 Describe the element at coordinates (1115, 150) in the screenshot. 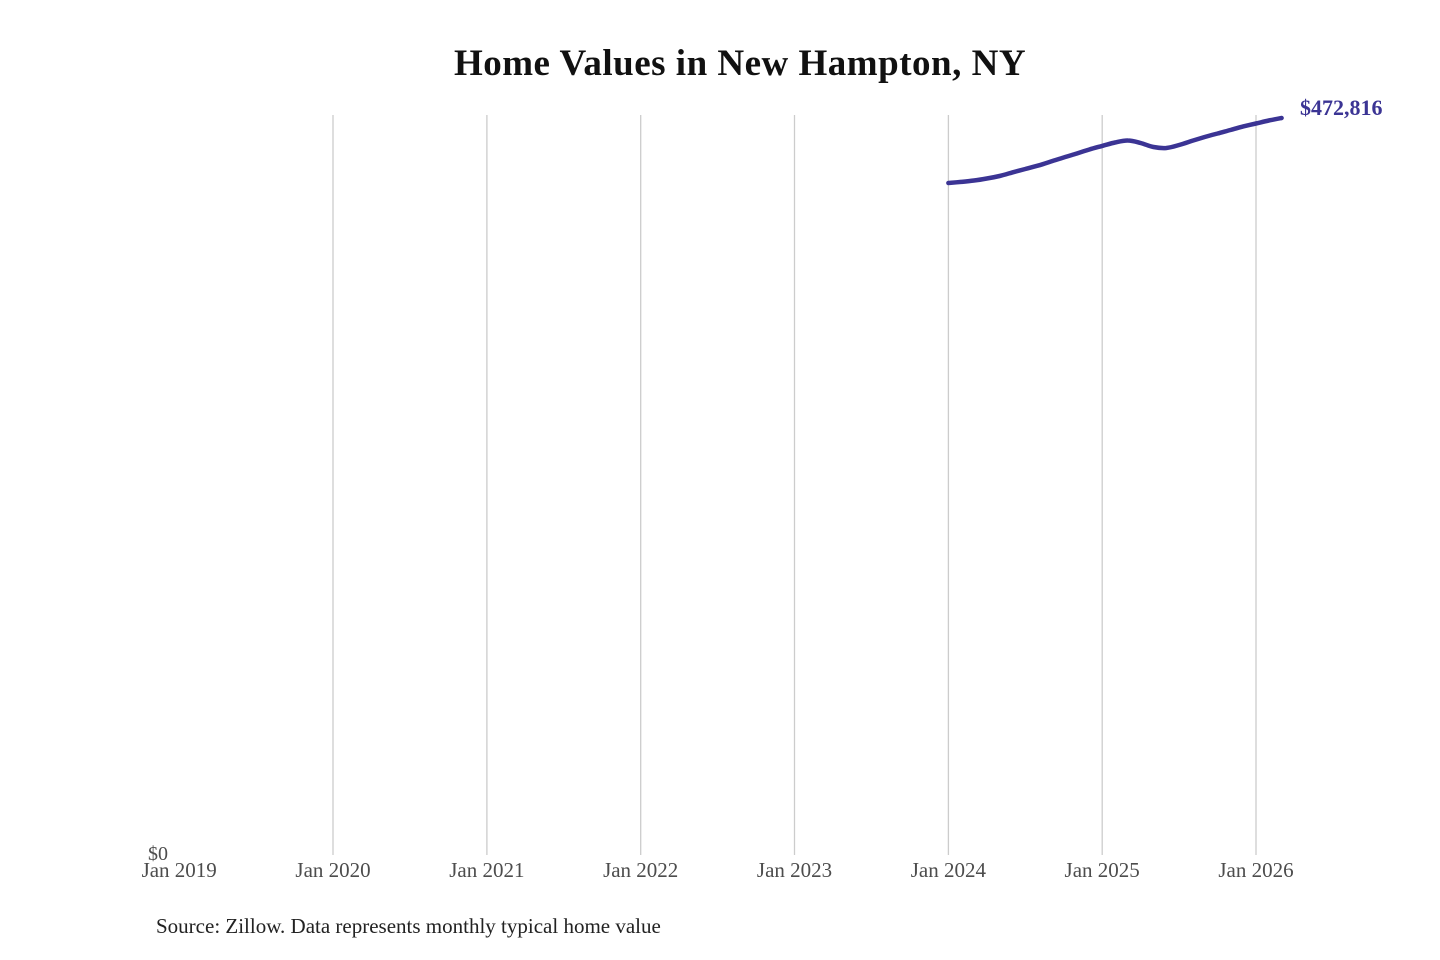

I see `home-value-line` at that location.